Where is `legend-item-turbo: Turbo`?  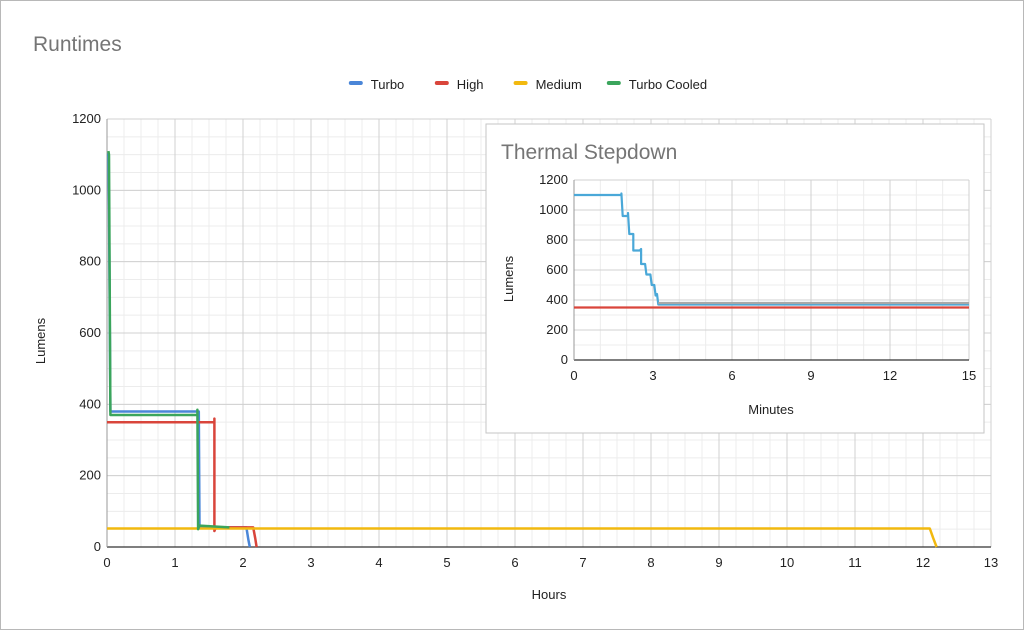 legend-item-turbo: Turbo is located at coordinates (376, 84).